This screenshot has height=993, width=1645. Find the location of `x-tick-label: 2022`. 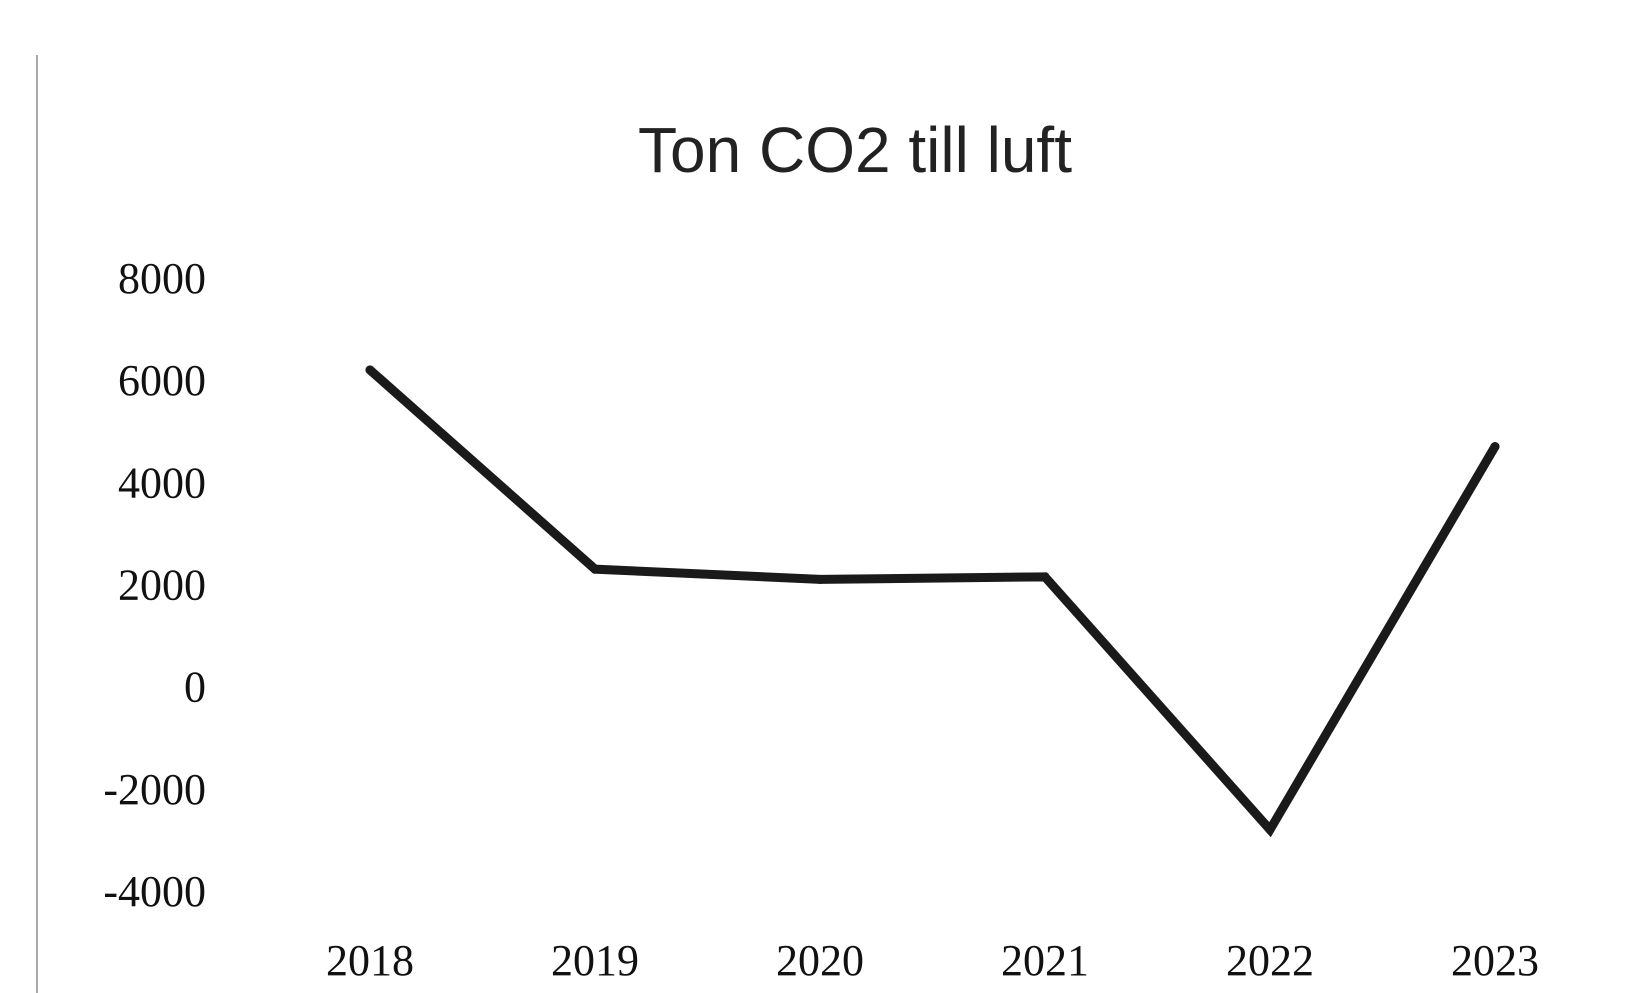

x-tick-label: 2022 is located at coordinates (1270, 960).